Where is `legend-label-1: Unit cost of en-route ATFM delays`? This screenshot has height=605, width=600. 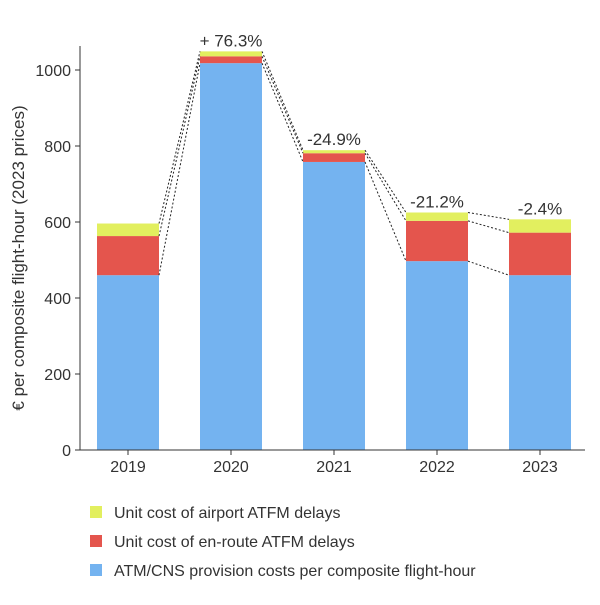 legend-label-1: Unit cost of en-route ATFM delays is located at coordinates (234, 542).